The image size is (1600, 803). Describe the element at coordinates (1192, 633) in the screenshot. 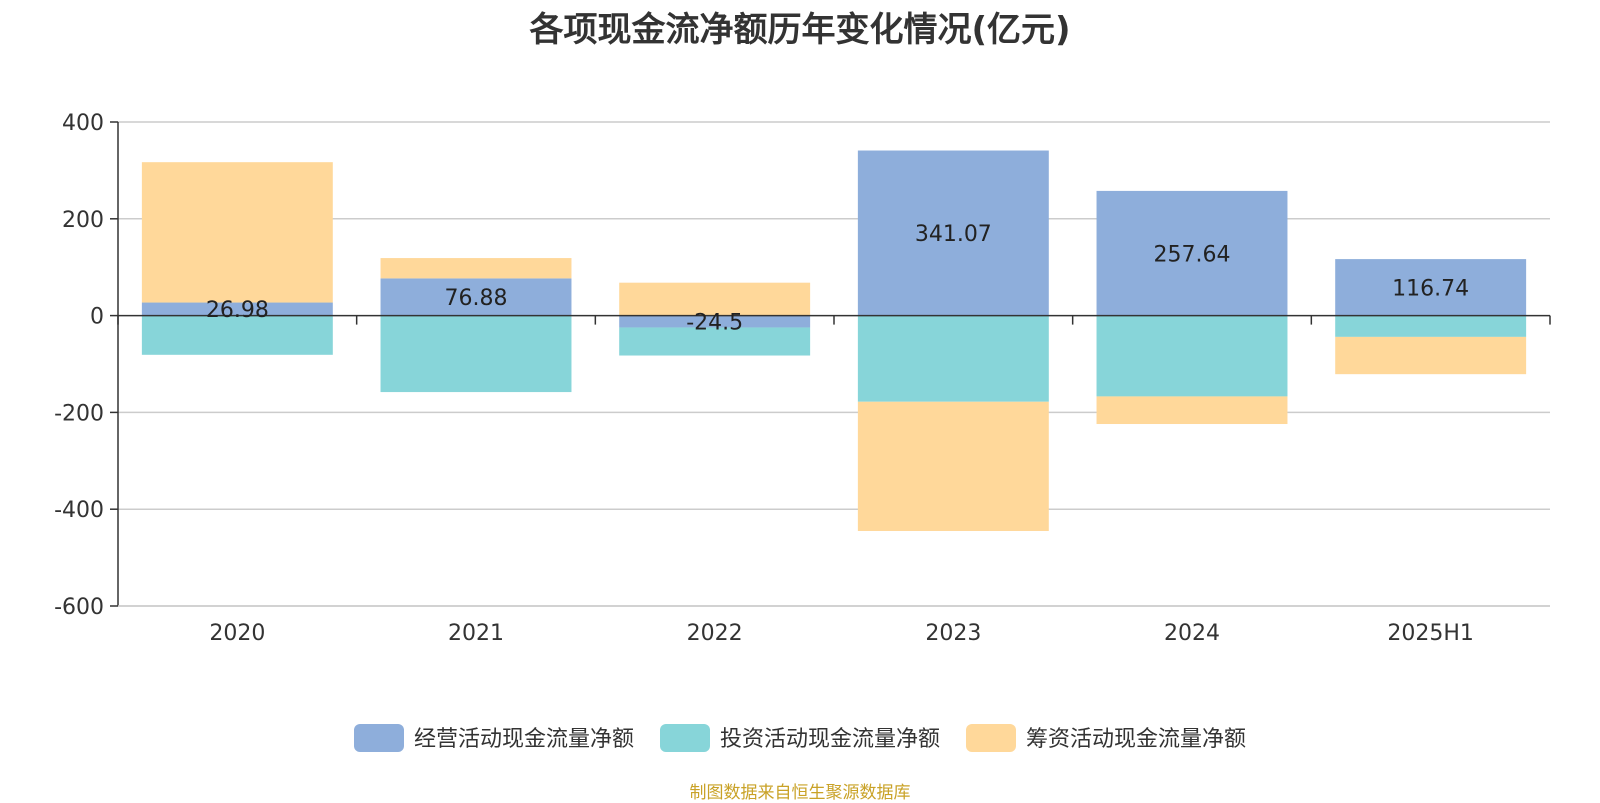

I see `x-tick-label-4: 2024` at that location.